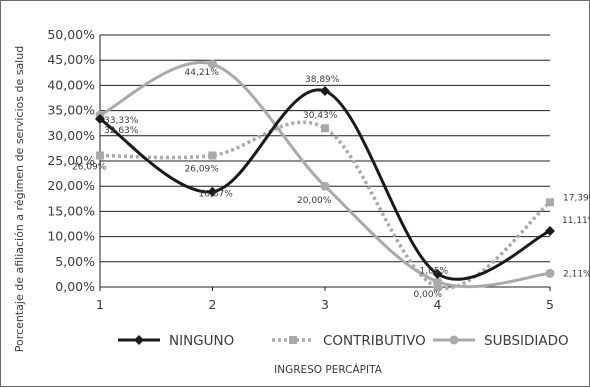 The height and width of the screenshot is (388, 590). Describe the element at coordinates (71, 135) in the screenshot. I see `y-tick-label: 30,00%` at that location.